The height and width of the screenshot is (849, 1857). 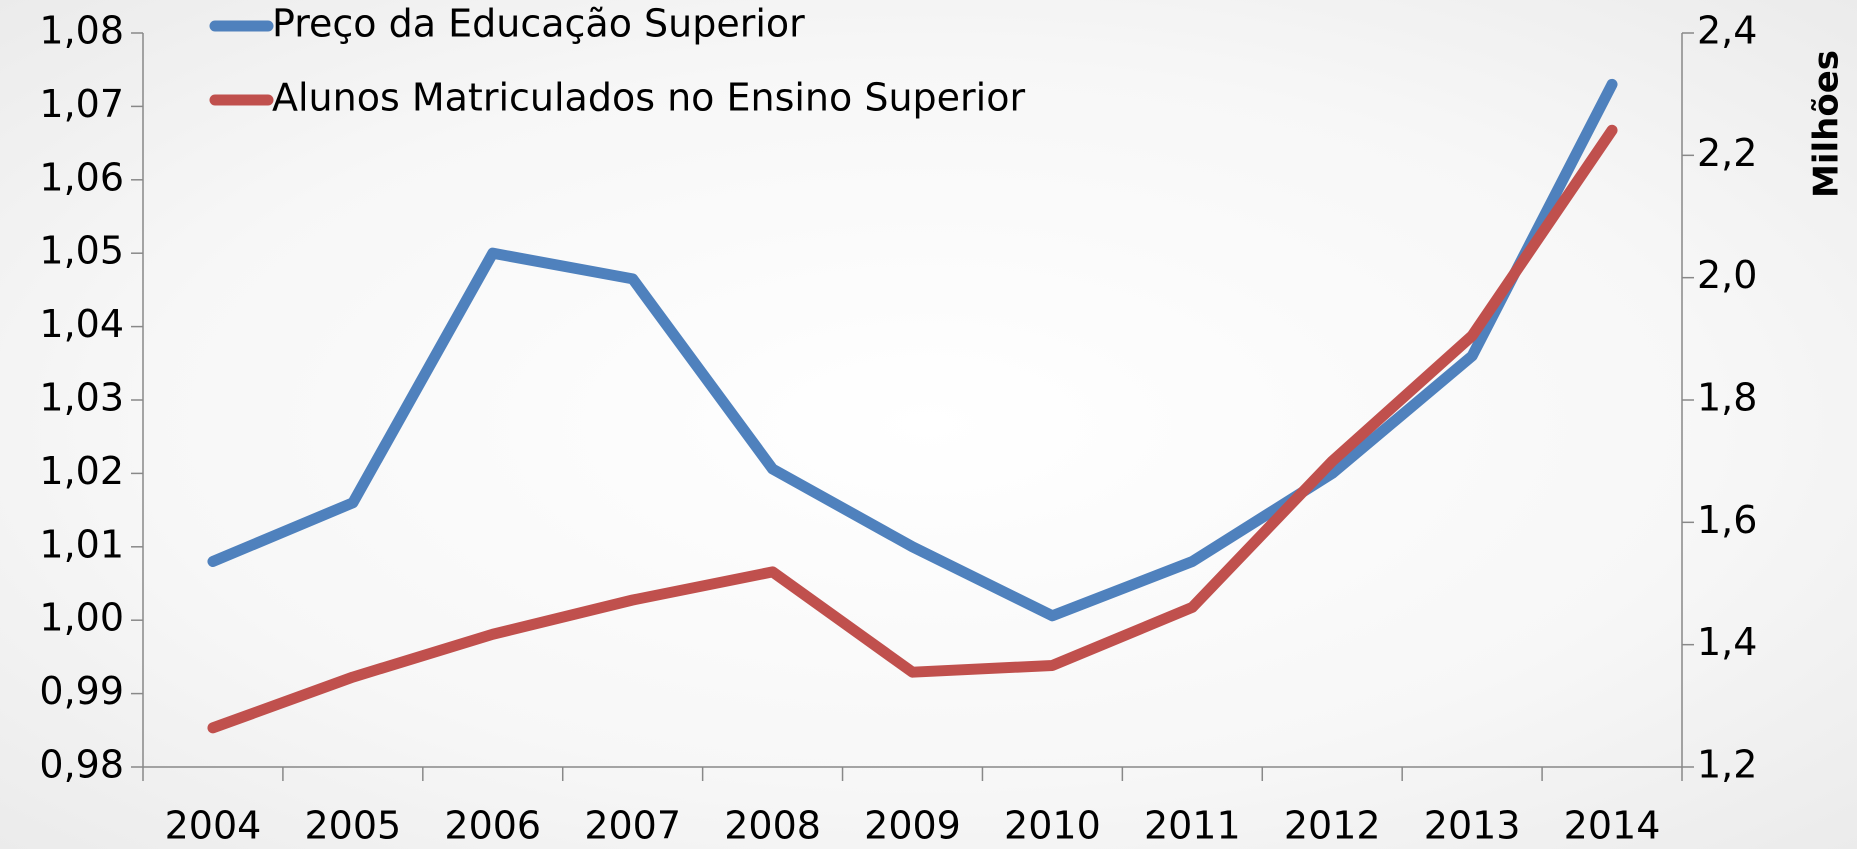 I want to click on x-tick-label: 2005, so click(x=353, y=826).